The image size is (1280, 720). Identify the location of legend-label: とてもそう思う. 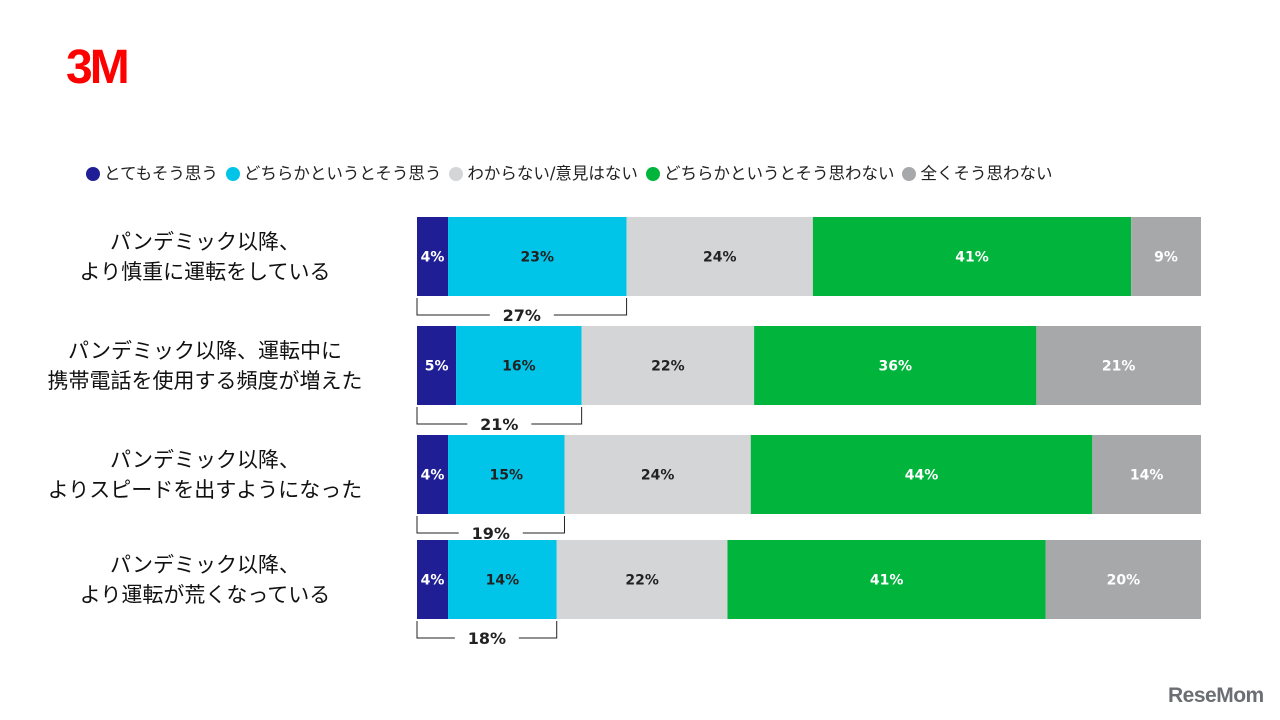
(161, 173).